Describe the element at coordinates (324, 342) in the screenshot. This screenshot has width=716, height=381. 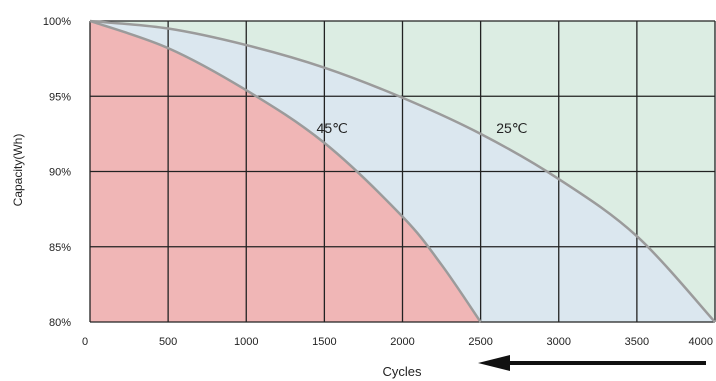
I see `x-tick-label: 1500` at that location.